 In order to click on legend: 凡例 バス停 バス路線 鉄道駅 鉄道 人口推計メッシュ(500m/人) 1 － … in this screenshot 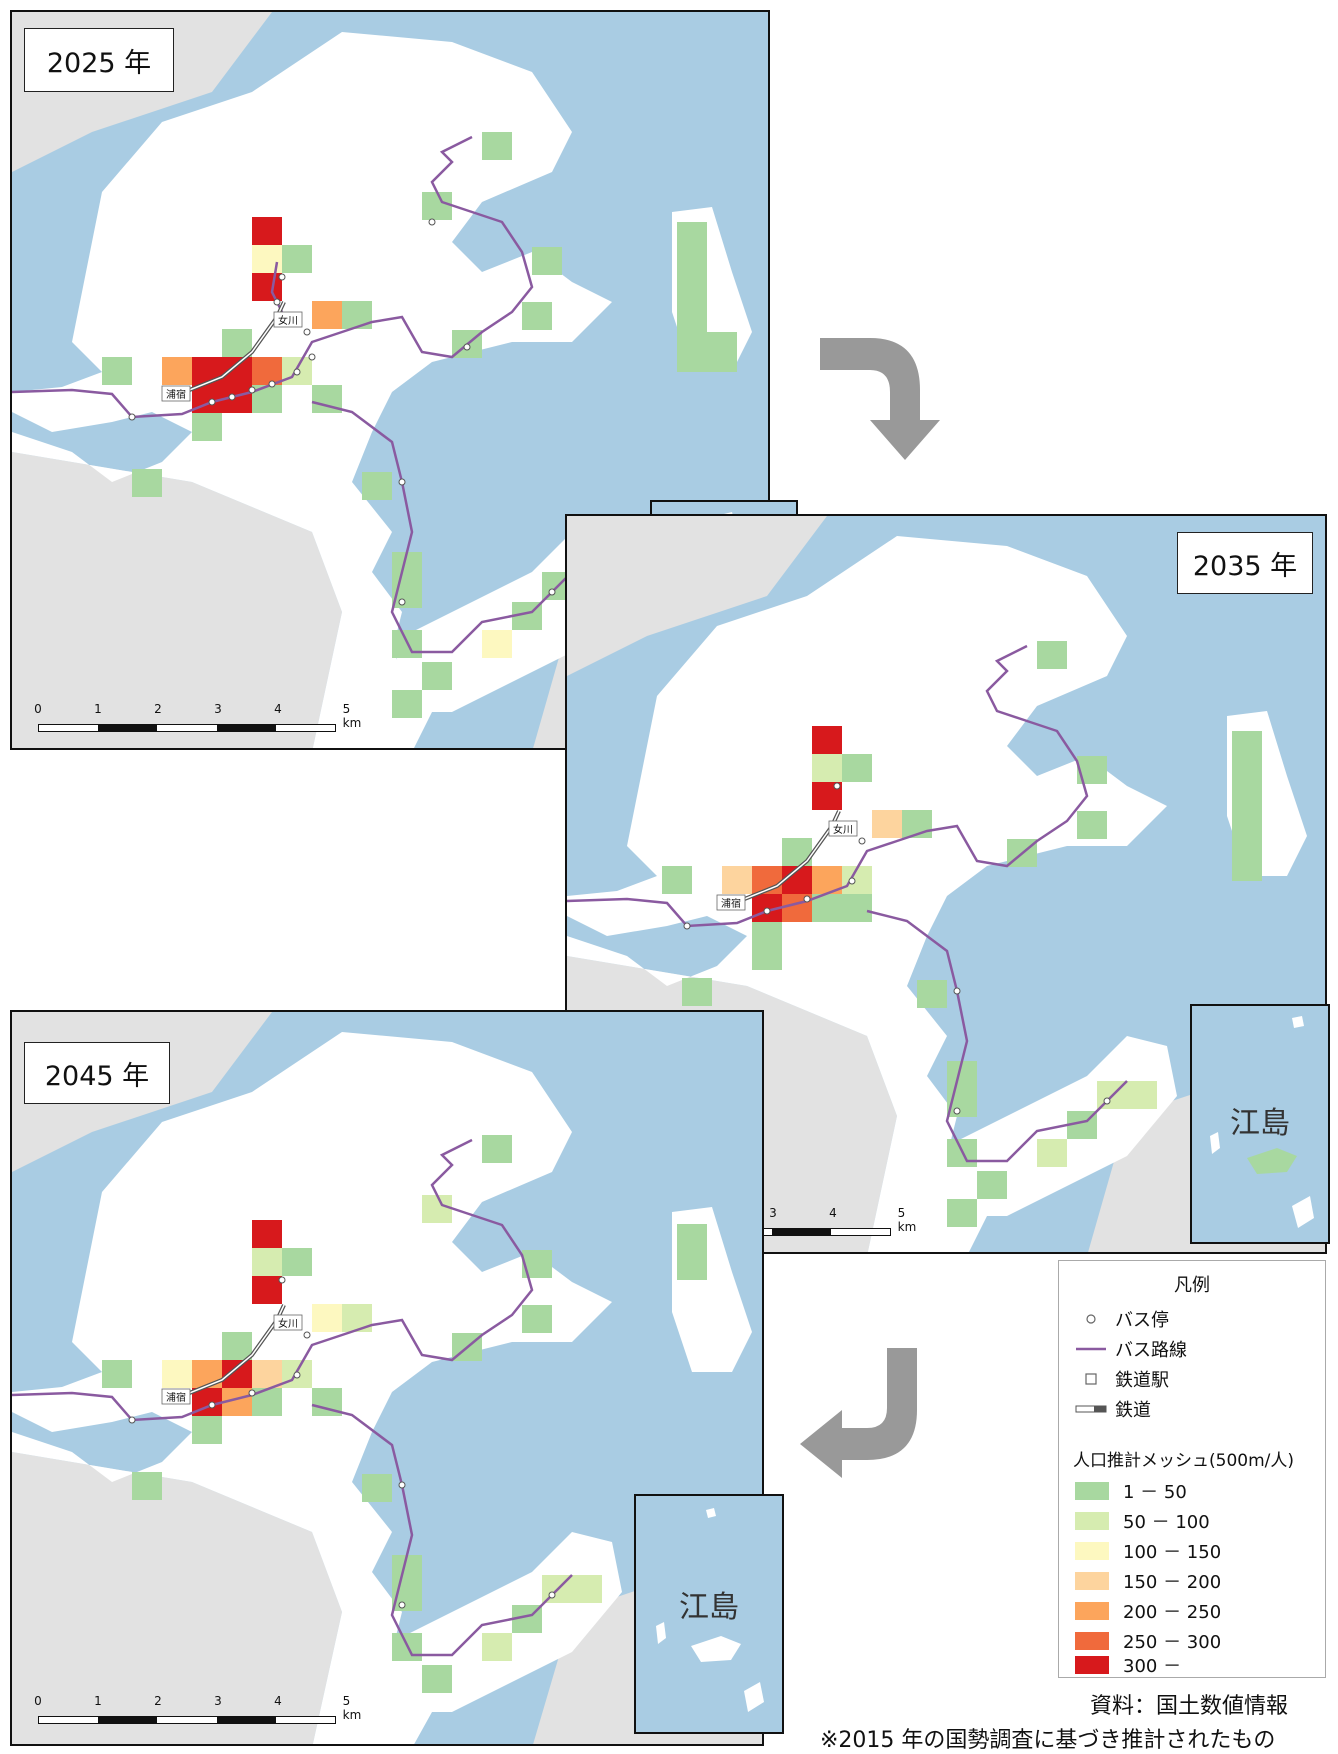, I will do `click(1192, 1469)`.